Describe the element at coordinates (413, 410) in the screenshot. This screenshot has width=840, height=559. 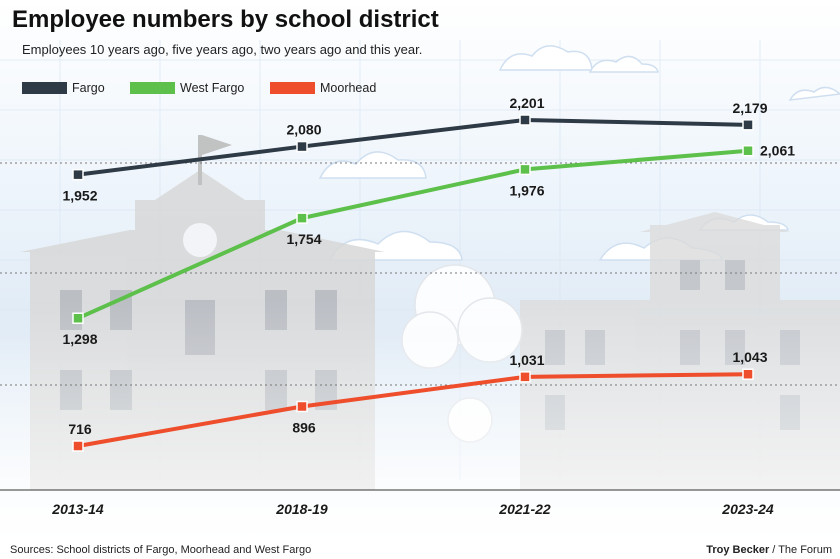
I see `series-line-moorhead` at that location.